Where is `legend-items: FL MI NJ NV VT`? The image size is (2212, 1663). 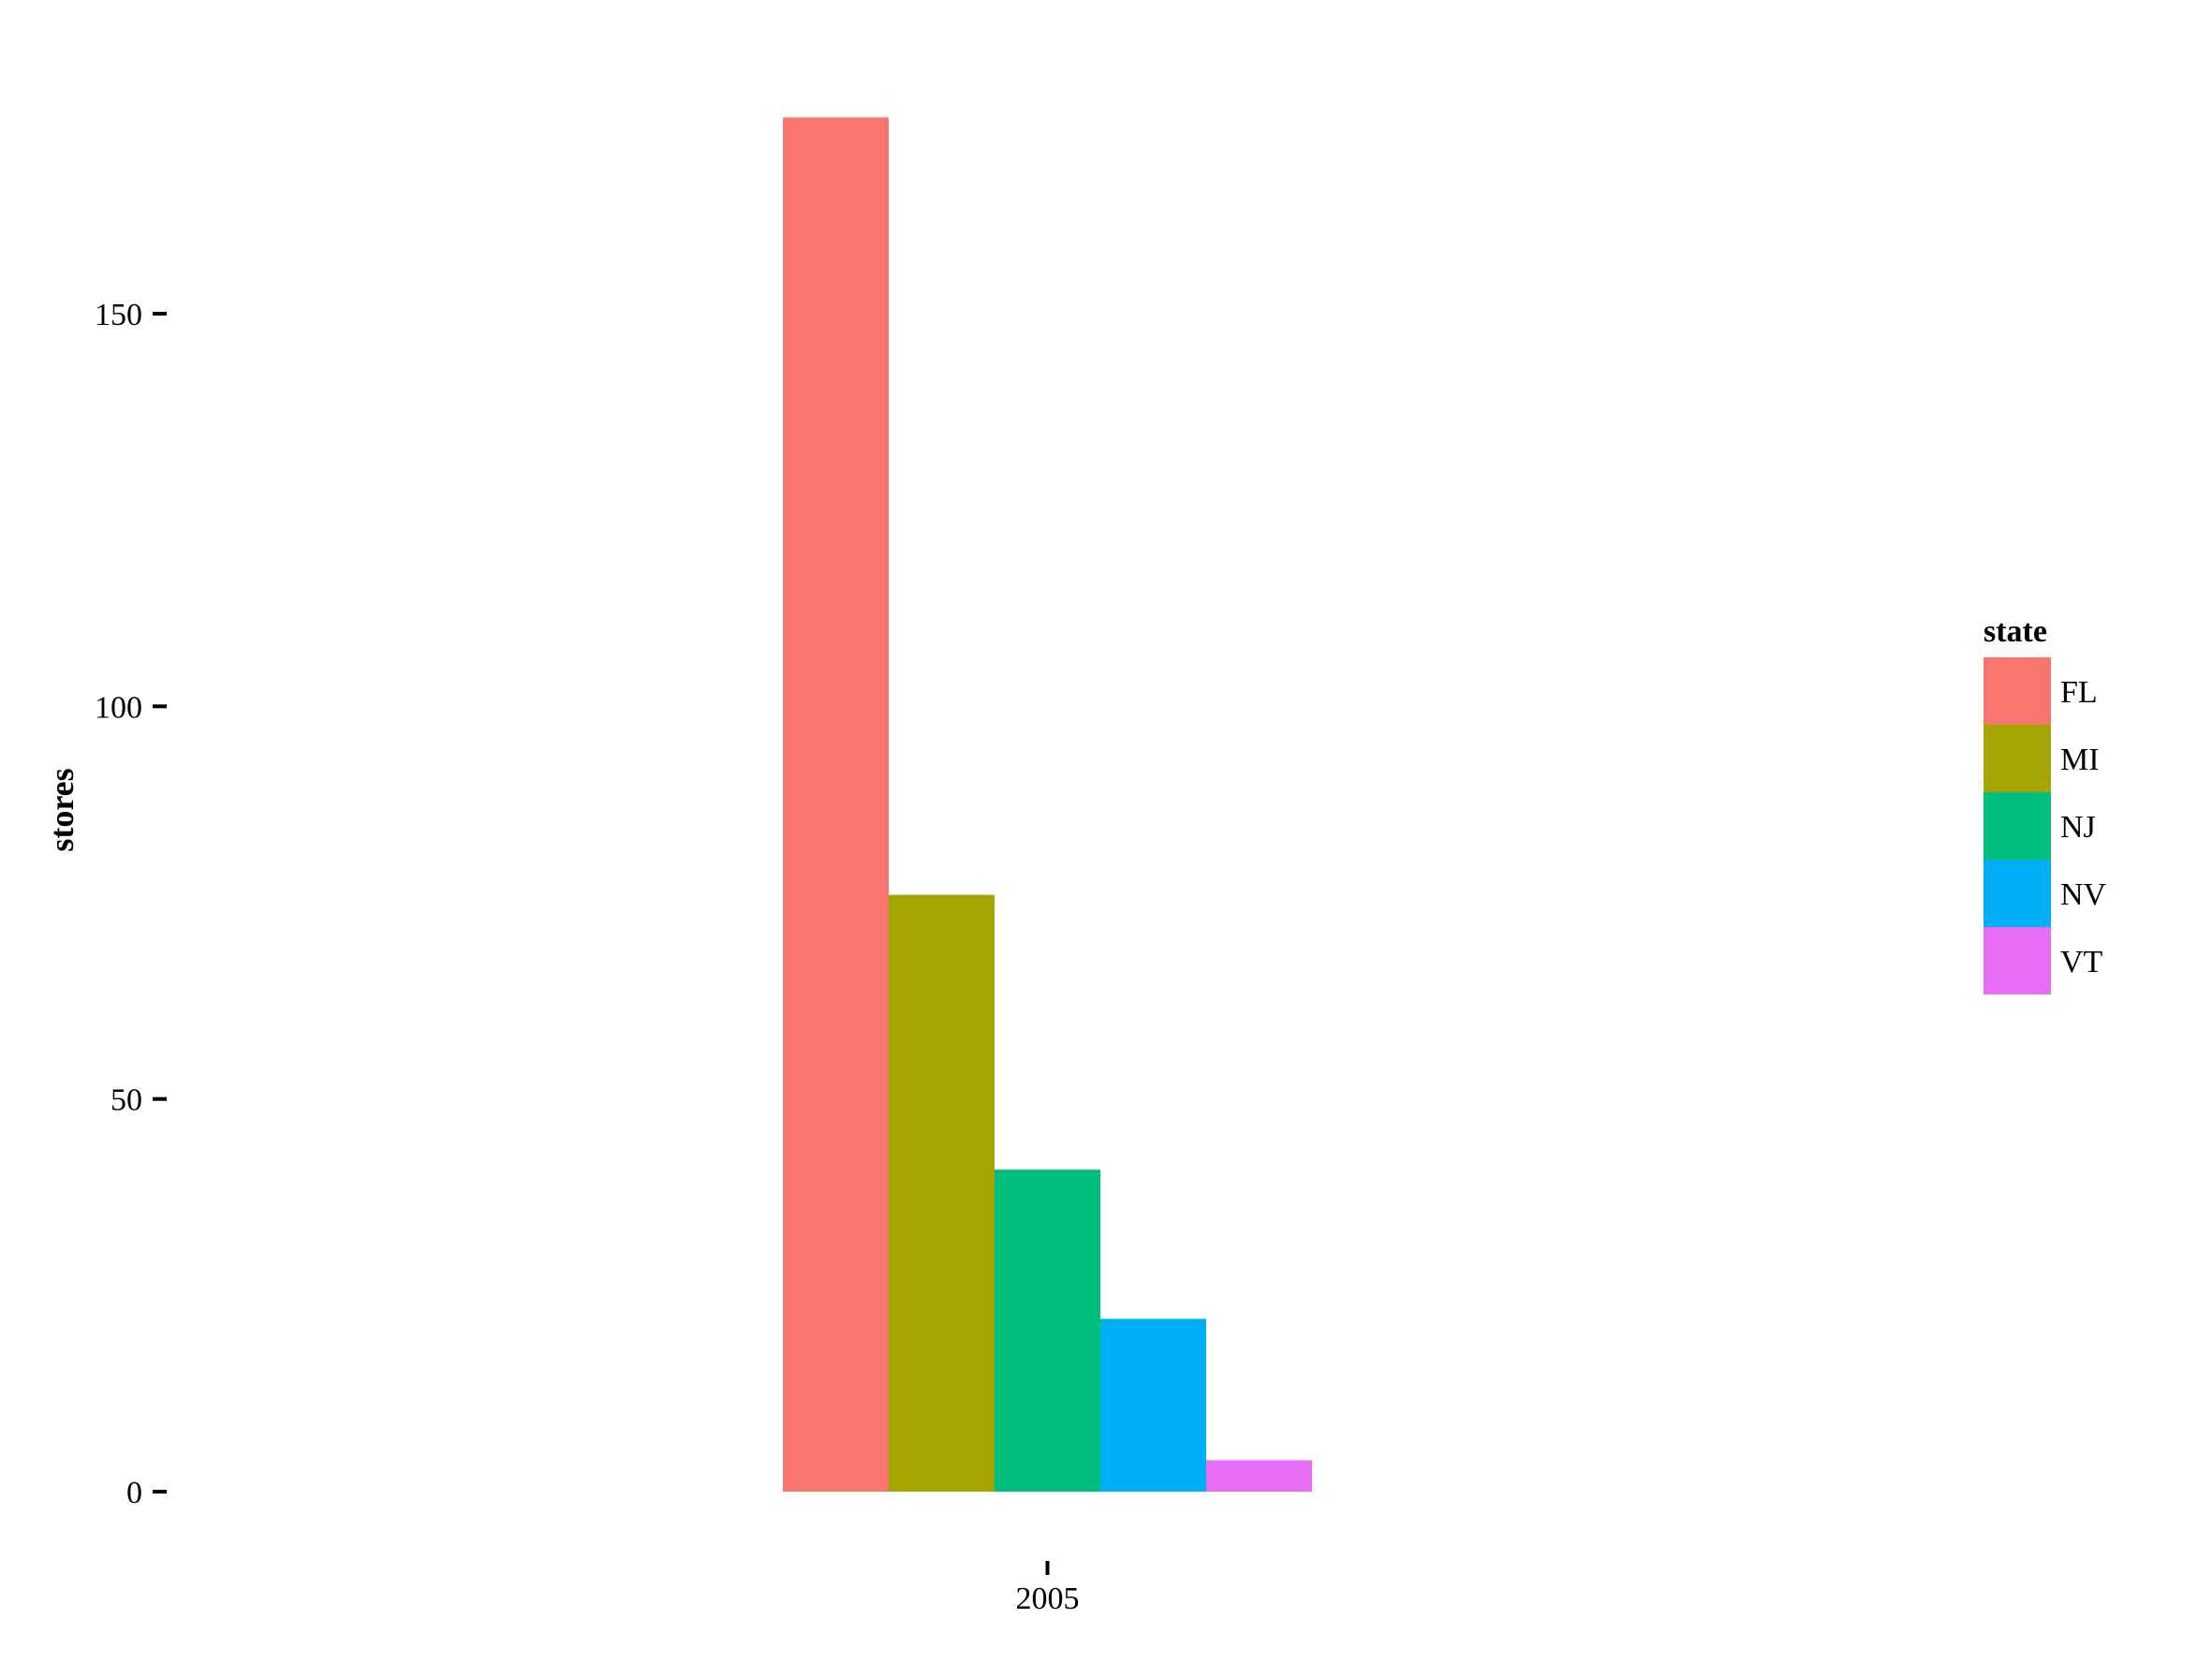
legend-items: FL MI NJ NV VT is located at coordinates (2045, 825).